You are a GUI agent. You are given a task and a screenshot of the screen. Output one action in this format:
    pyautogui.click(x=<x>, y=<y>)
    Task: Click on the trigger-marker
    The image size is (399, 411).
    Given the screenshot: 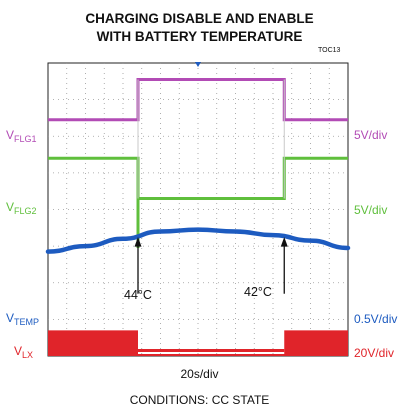 What is the action you would take?
    pyautogui.click(x=198, y=64)
    